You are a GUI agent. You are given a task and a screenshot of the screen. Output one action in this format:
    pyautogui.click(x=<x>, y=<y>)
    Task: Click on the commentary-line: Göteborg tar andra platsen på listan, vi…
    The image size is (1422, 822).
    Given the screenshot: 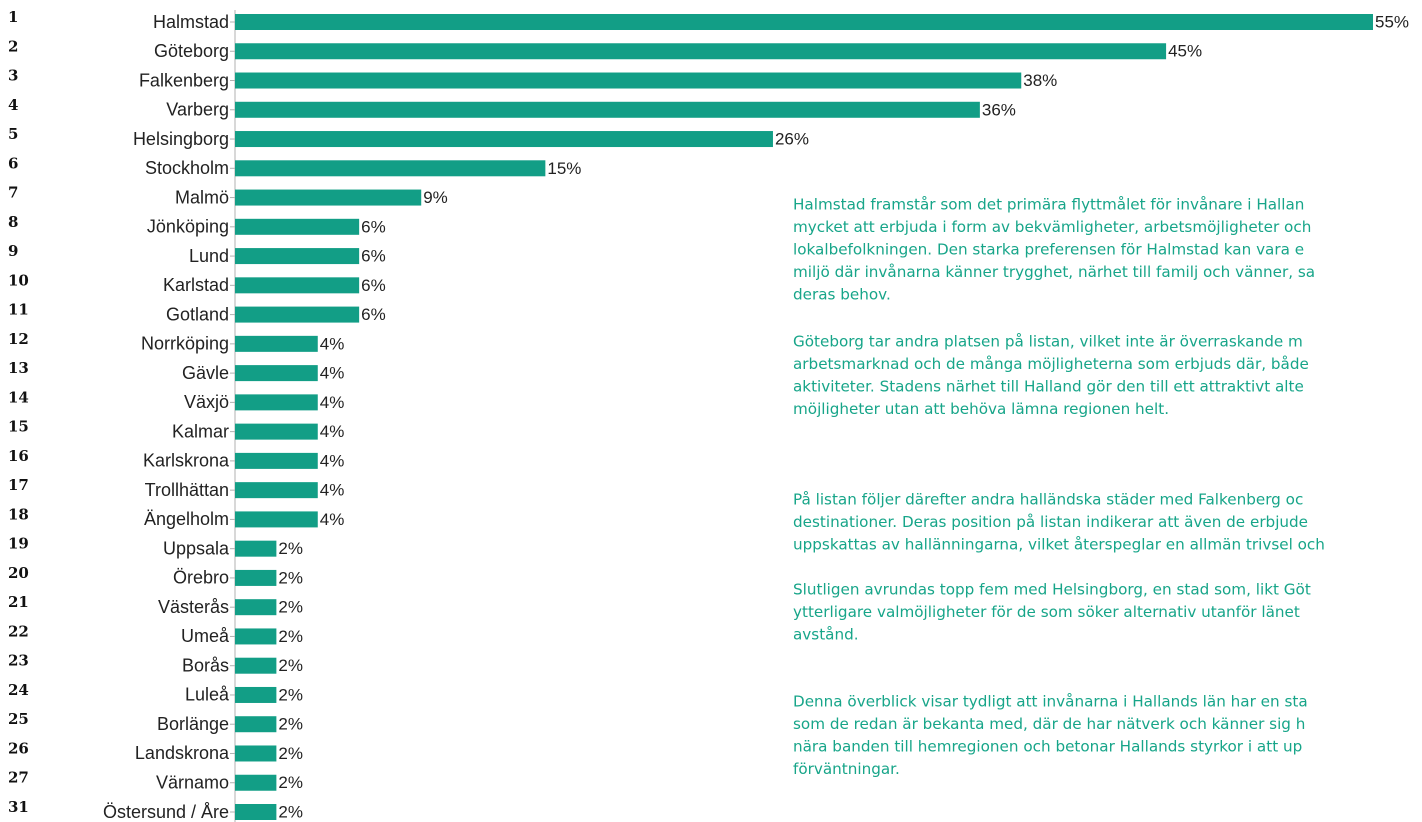 What is the action you would take?
    pyautogui.click(x=1048, y=342)
    